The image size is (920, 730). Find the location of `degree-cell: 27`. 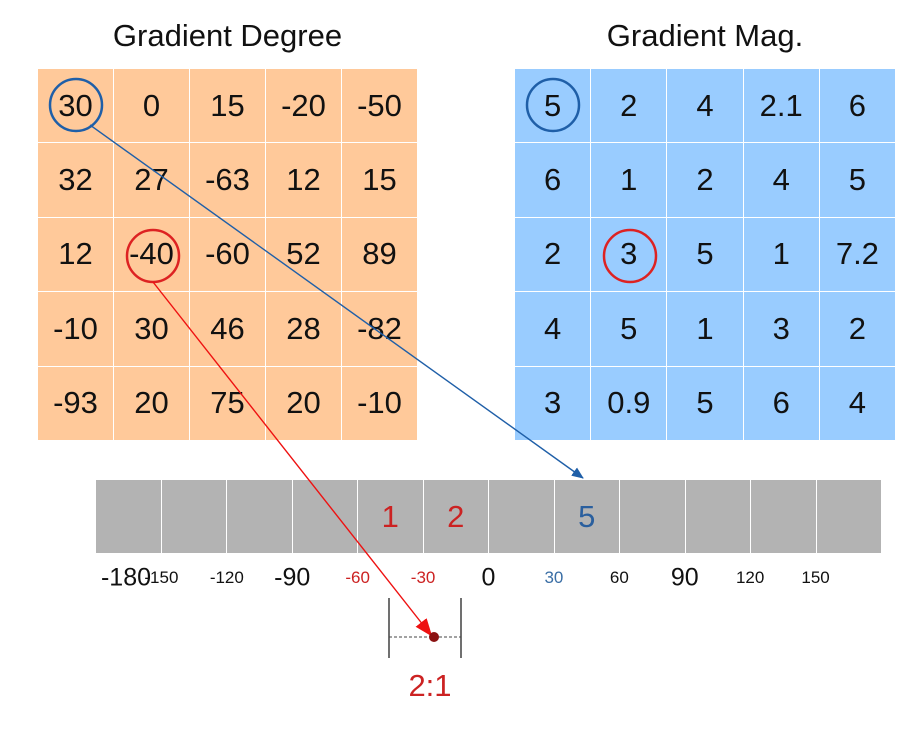

degree-cell: 27 is located at coordinates (151, 180).